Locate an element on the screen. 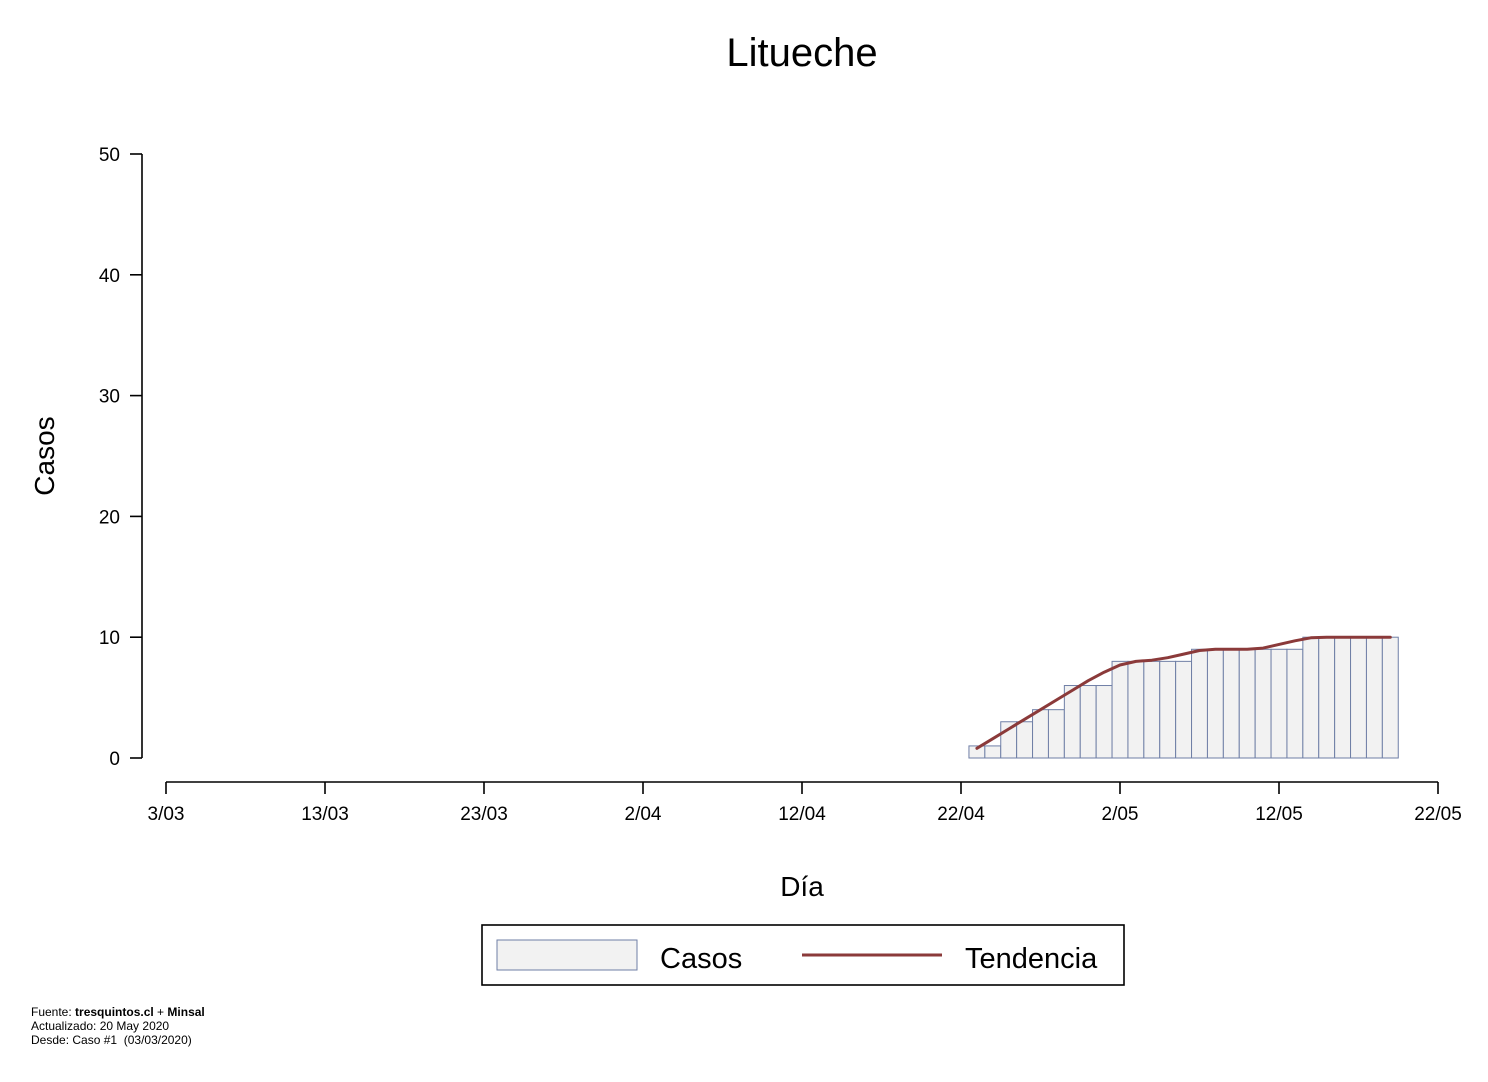 This screenshot has height=1082, width=1488. bar-series-casos is located at coordinates (1183, 697).